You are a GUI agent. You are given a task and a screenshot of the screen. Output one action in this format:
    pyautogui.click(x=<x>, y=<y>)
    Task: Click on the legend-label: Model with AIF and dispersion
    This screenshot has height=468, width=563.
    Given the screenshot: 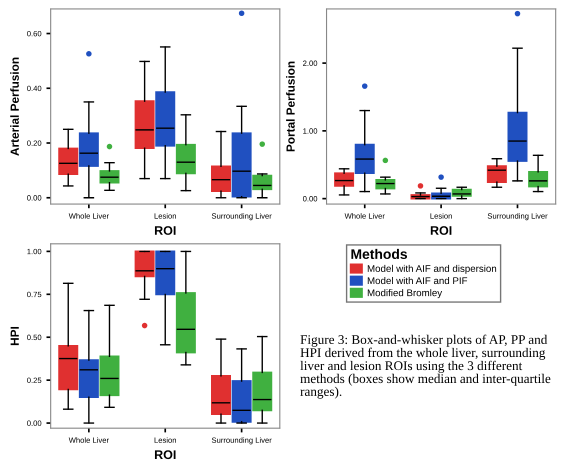 What is the action you would take?
    pyautogui.click(x=432, y=269)
    